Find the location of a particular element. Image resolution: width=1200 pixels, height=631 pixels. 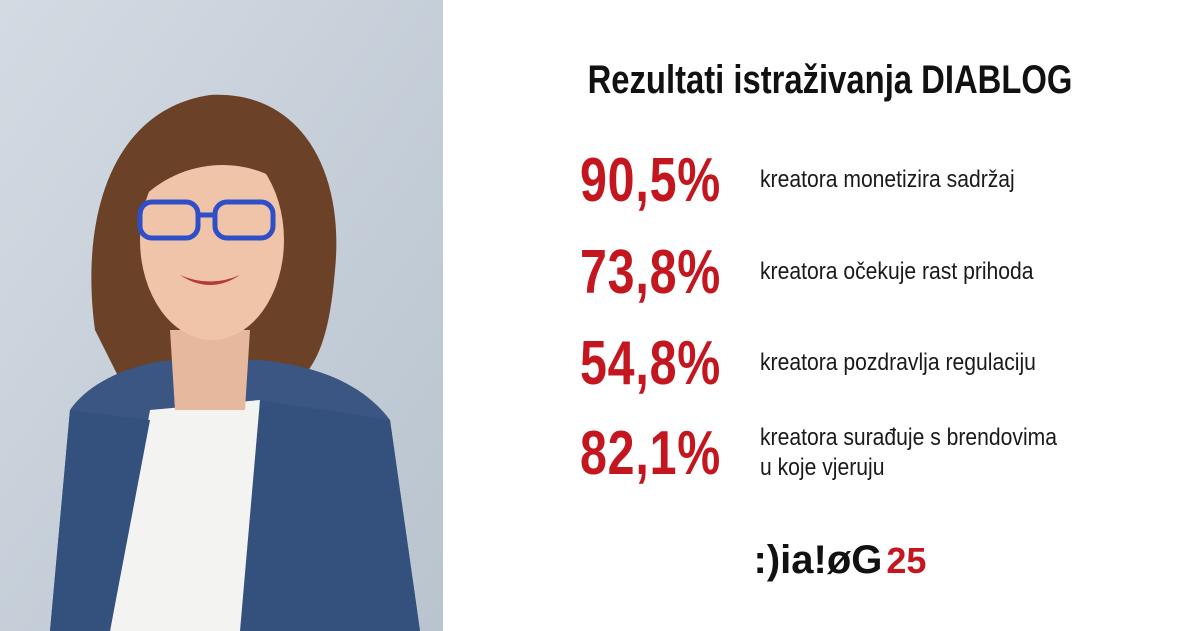

stat-row: 73,8% kreatora očekuje rast prihoda is located at coordinates (825, 272).